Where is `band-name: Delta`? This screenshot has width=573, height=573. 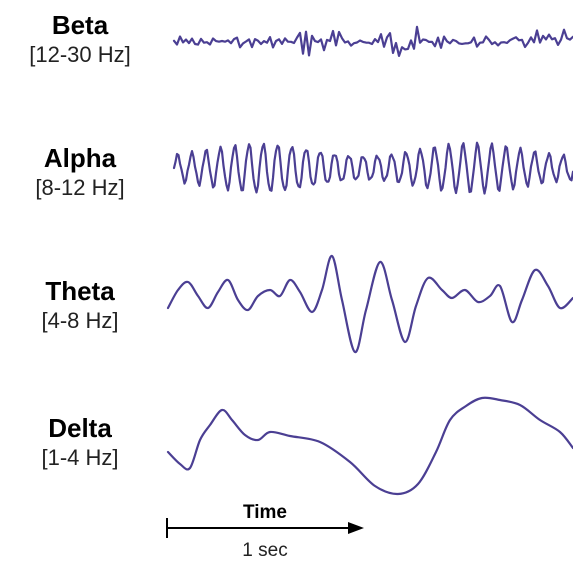
band-name: Delta is located at coordinates (80, 428).